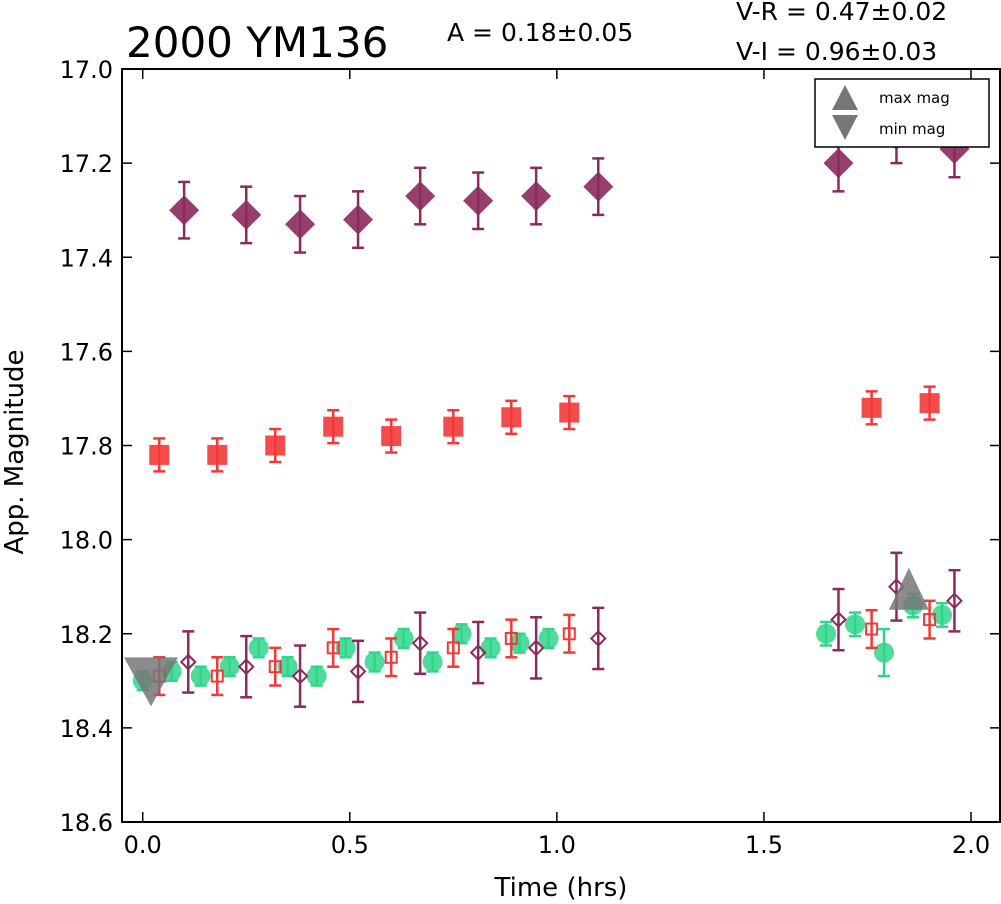 The image size is (1001, 904). Describe the element at coordinates (845, 97) in the screenshot. I see `legend-max-mag-icon` at that location.